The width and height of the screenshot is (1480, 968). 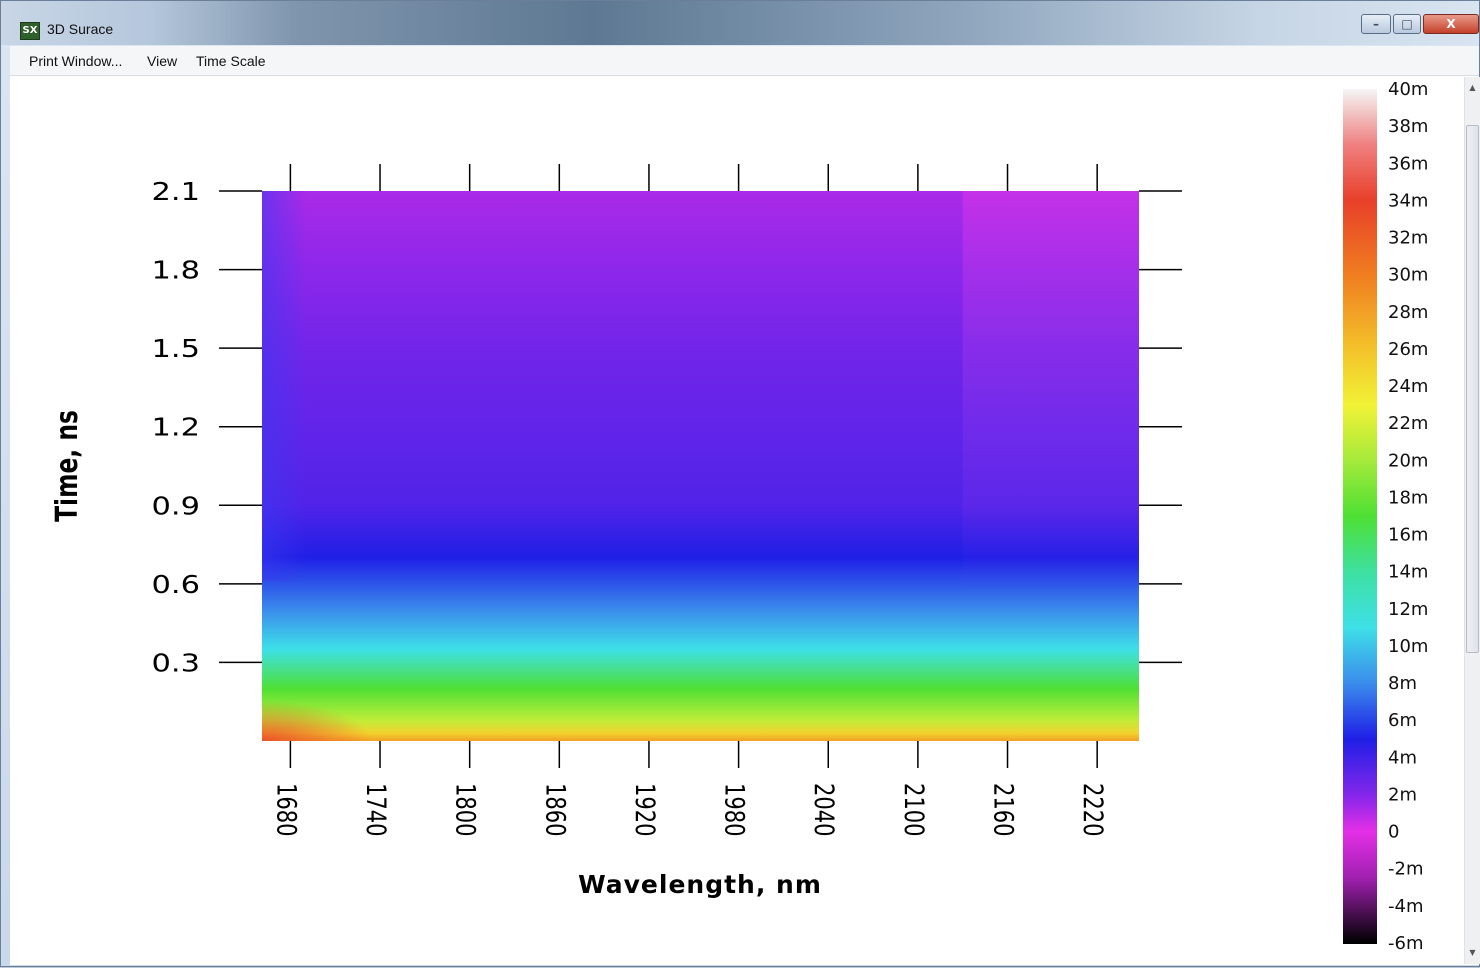 What do you see at coordinates (284, 386) in the screenshot?
I see `heatmap-left-edge` at bounding box center [284, 386].